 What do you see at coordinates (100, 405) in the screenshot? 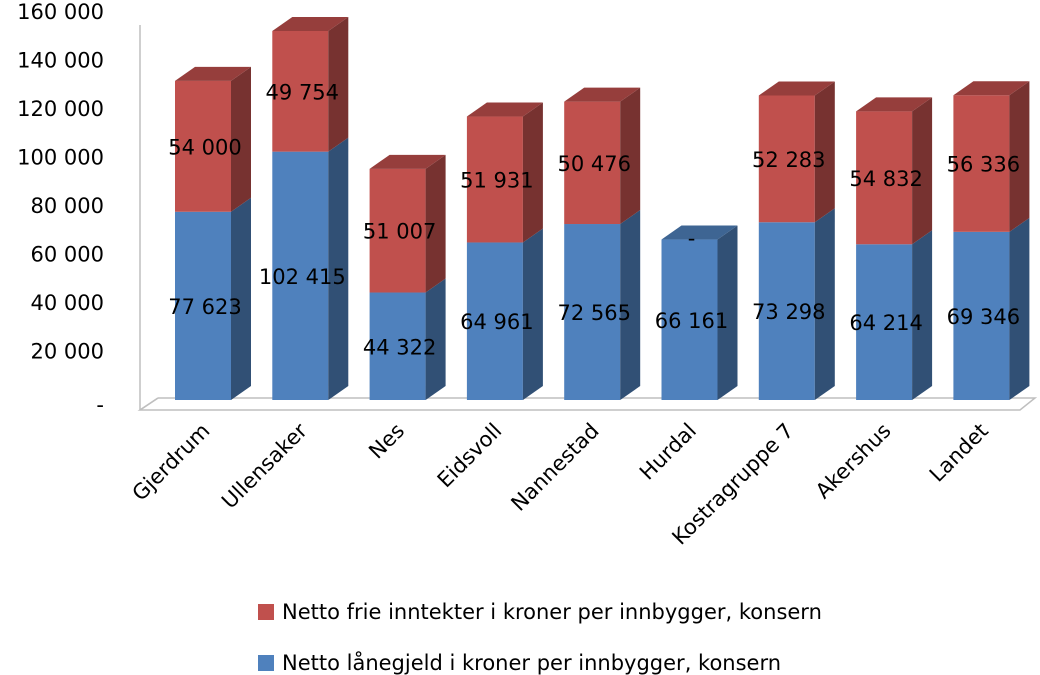
I see `y-tick-label: -` at bounding box center [100, 405].